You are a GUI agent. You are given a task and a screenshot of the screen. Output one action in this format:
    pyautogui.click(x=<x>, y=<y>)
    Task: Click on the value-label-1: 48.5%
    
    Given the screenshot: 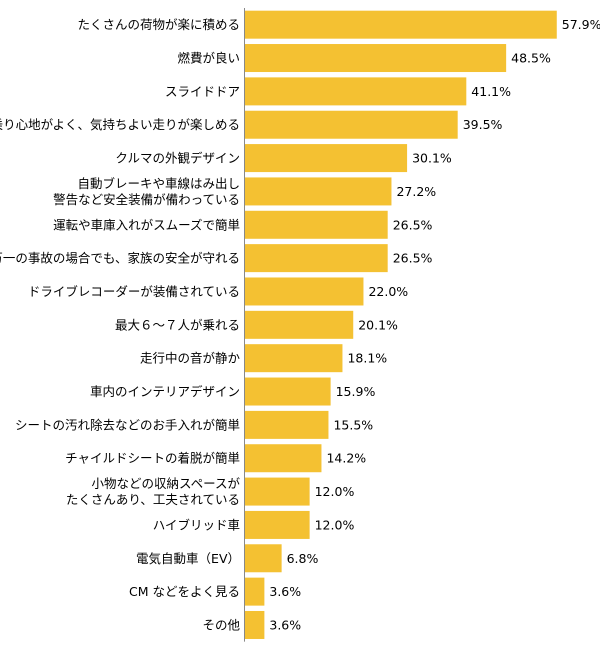 What is the action you would take?
    pyautogui.click(x=531, y=58)
    